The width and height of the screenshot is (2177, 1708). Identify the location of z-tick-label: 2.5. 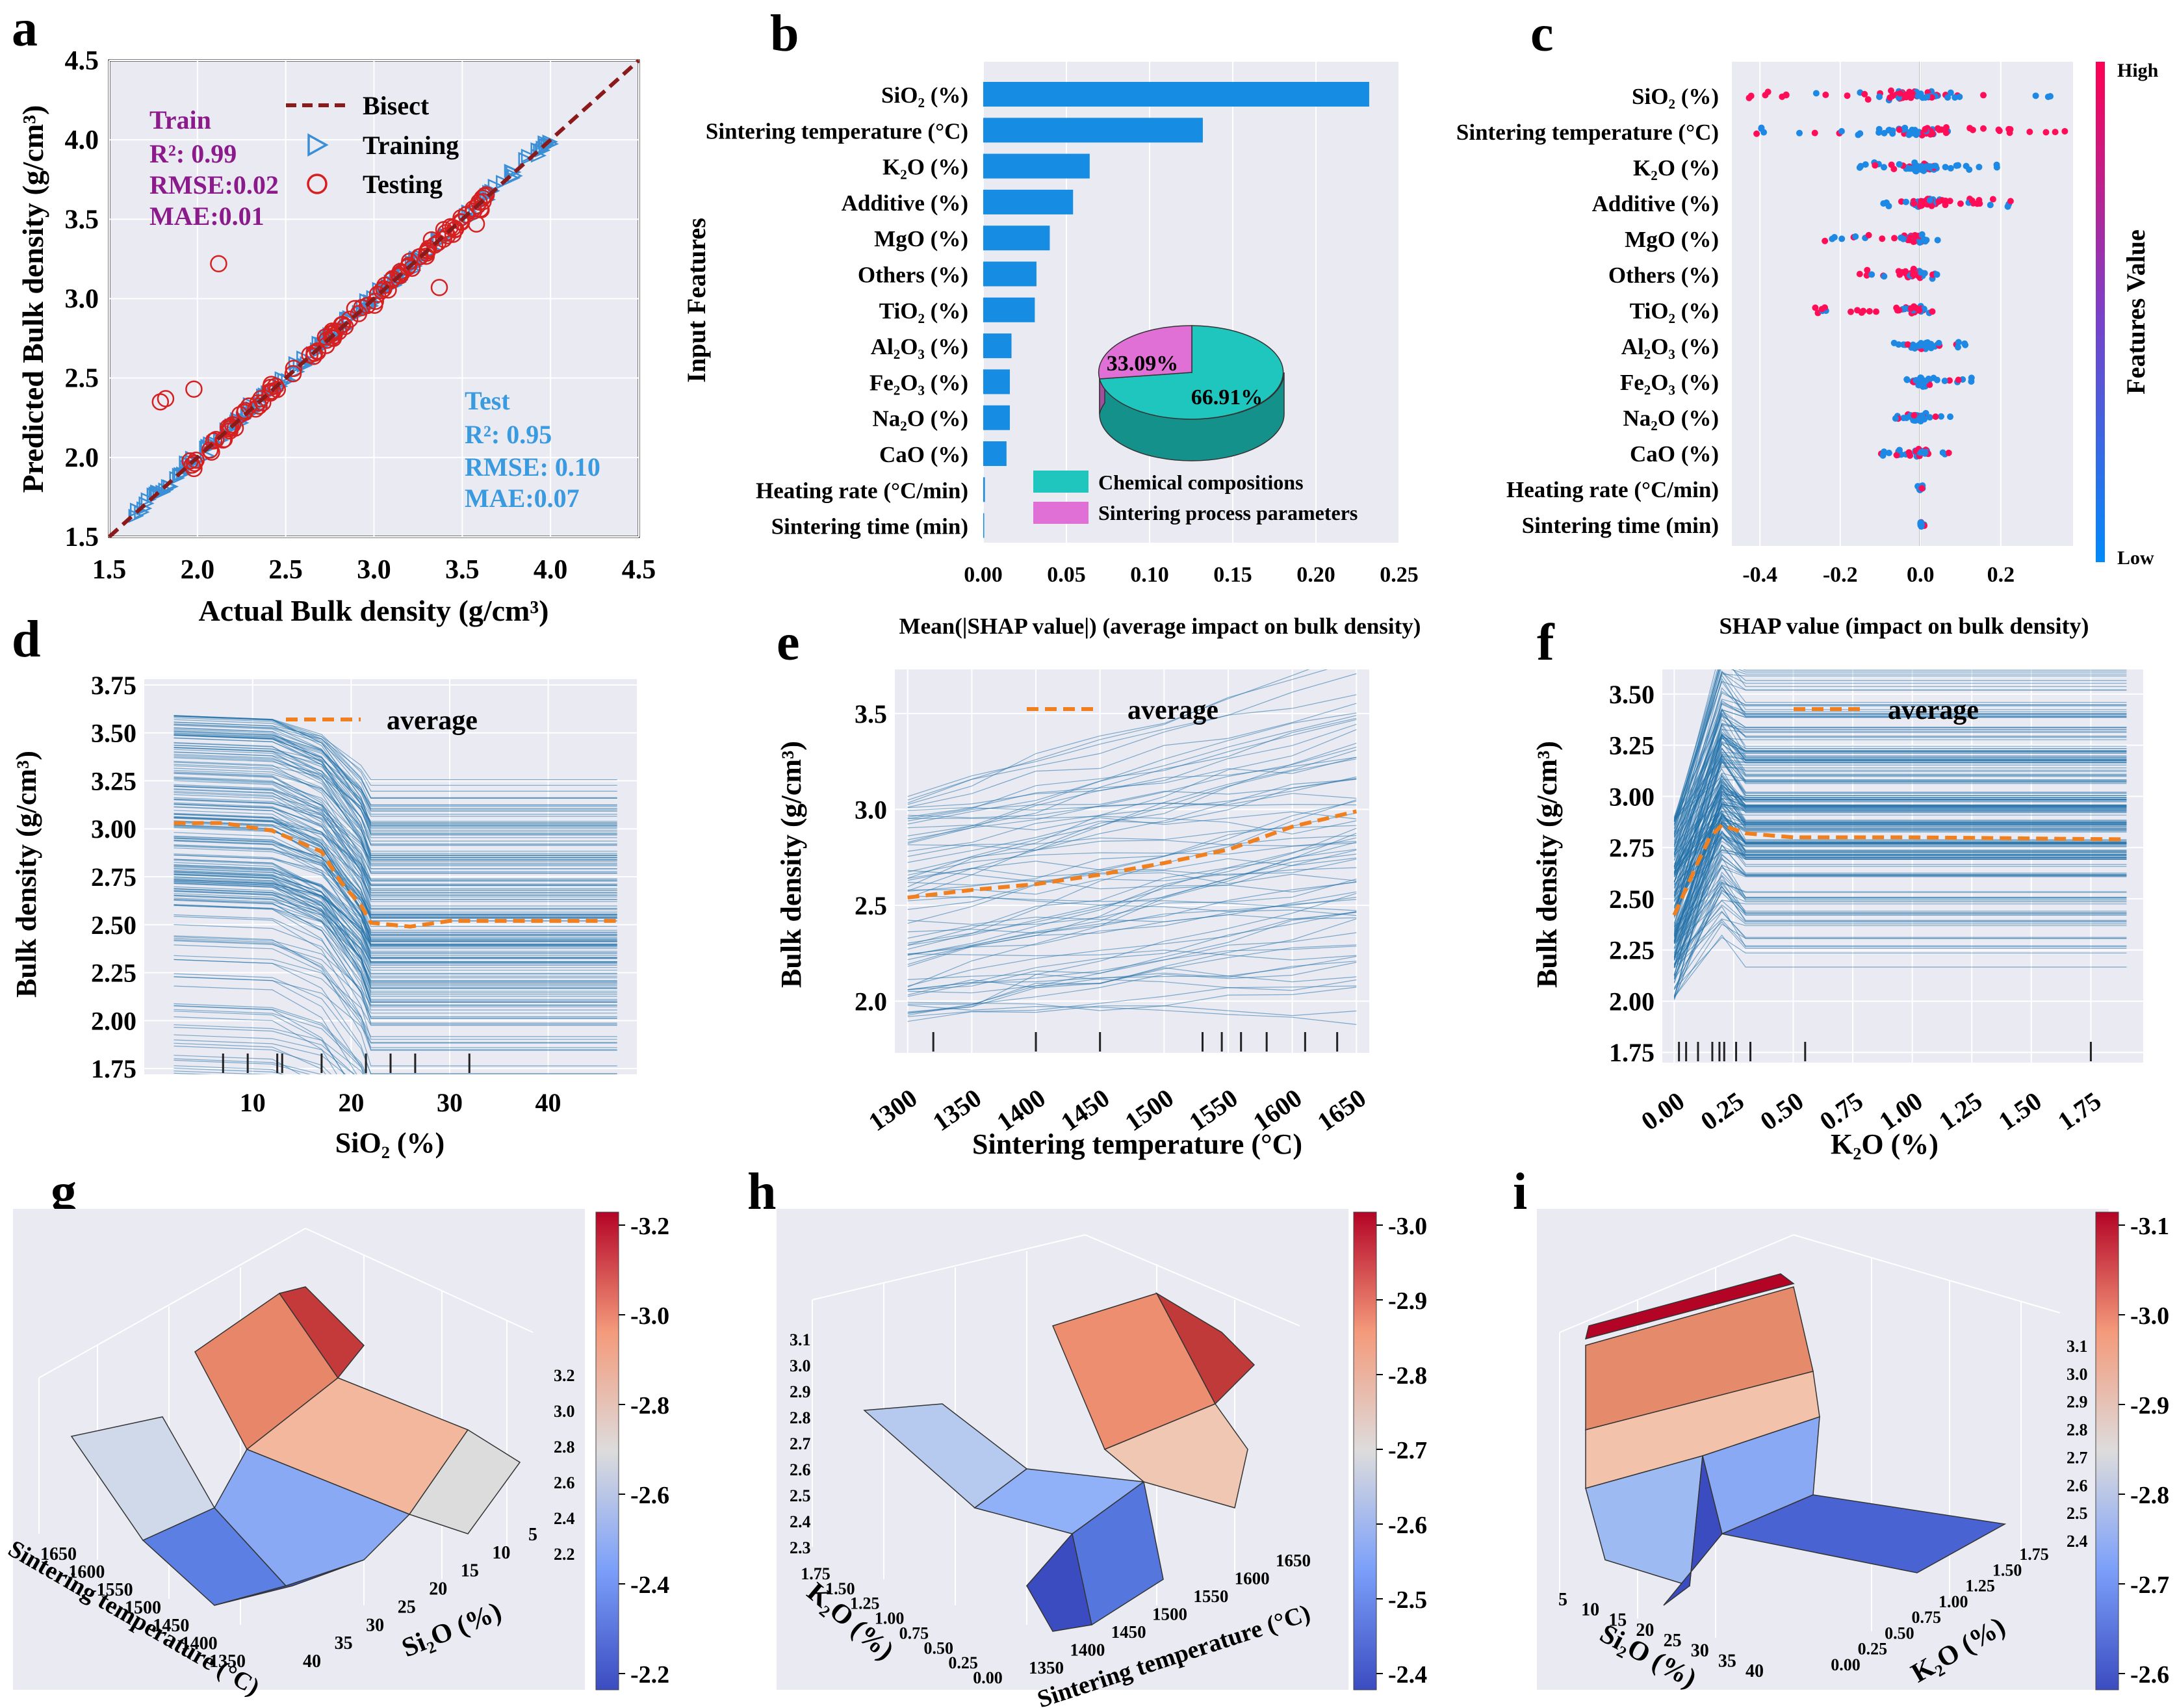
(2077, 1513).